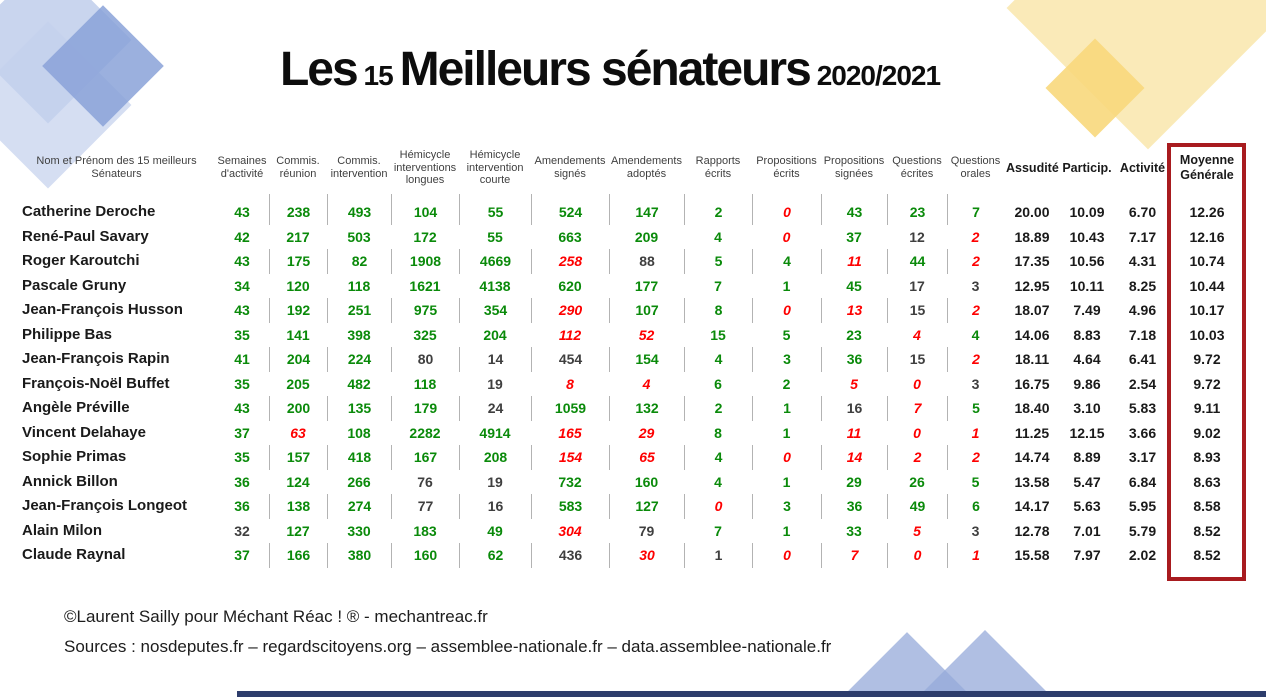  What do you see at coordinates (495, 408) in the screenshot?
I see `cell: 24` at bounding box center [495, 408].